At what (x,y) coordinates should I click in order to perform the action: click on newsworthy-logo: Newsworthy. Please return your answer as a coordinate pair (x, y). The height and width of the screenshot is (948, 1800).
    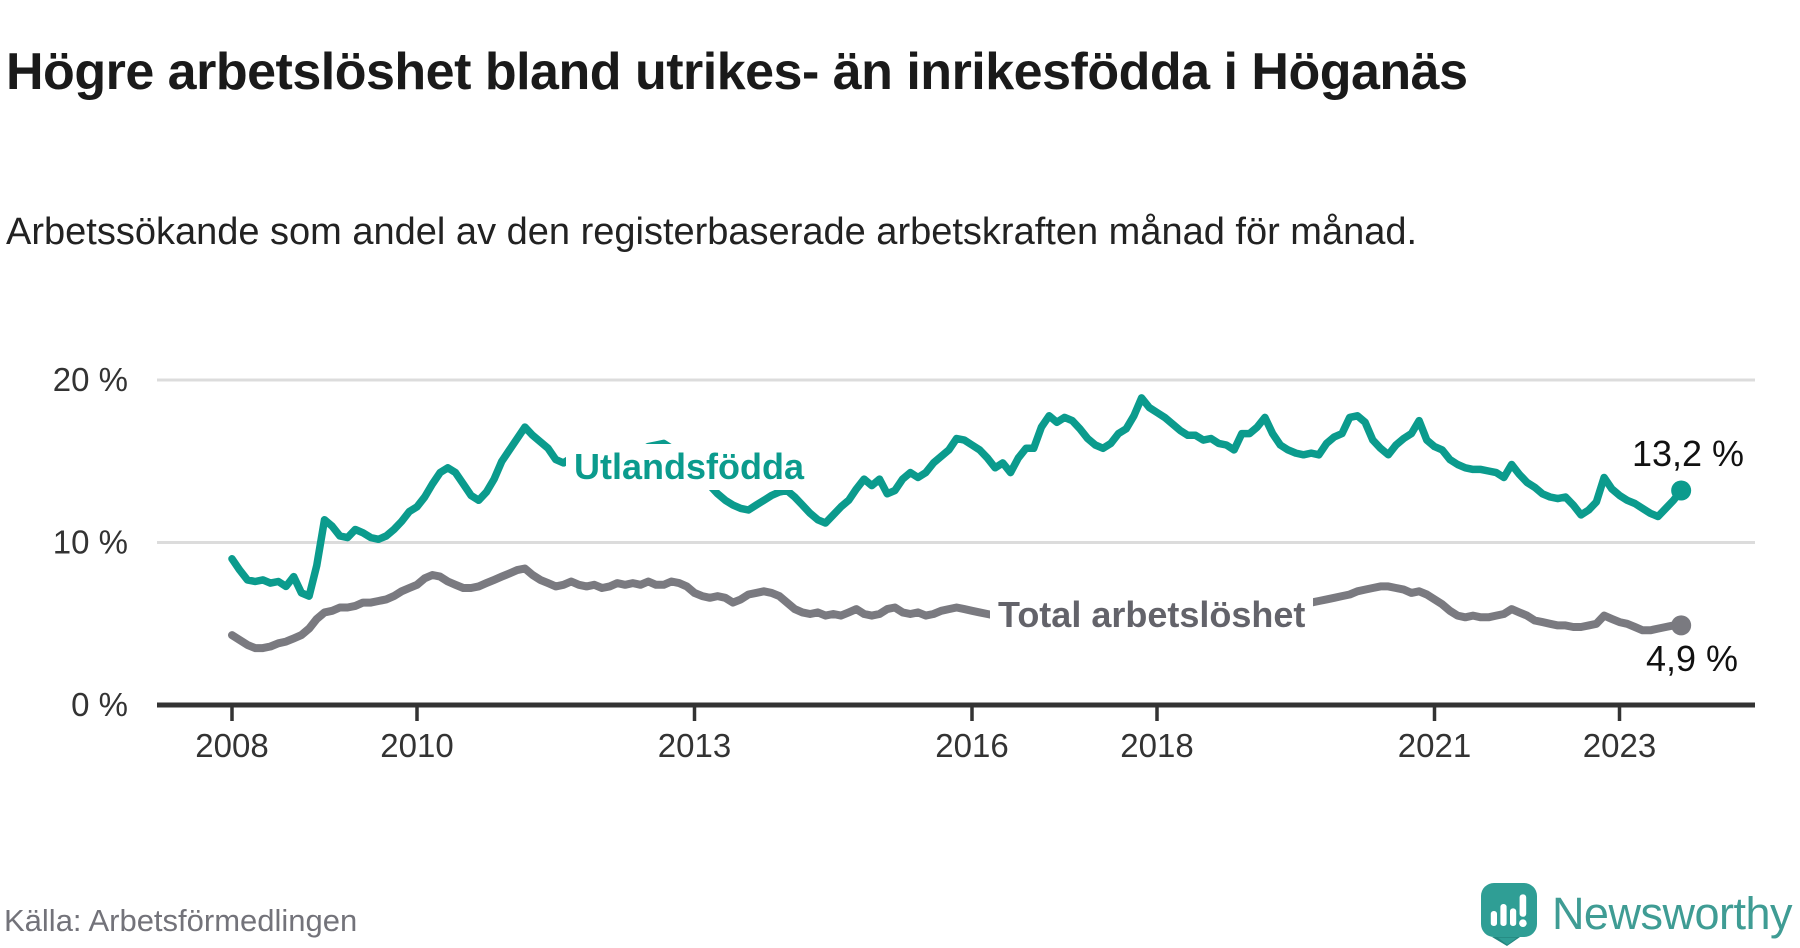
    Looking at the image, I should click on (1636, 914).